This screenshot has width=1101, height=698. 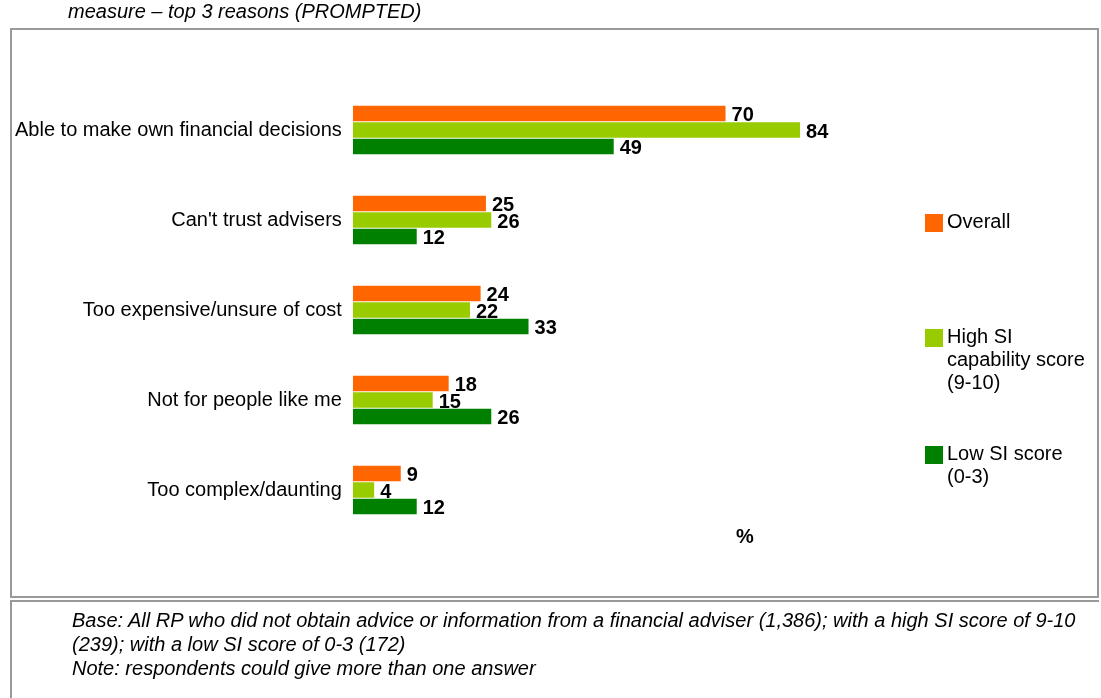 What do you see at coordinates (1005, 465) in the screenshot?
I see `legend-label: Low SI score (0-3)` at bounding box center [1005, 465].